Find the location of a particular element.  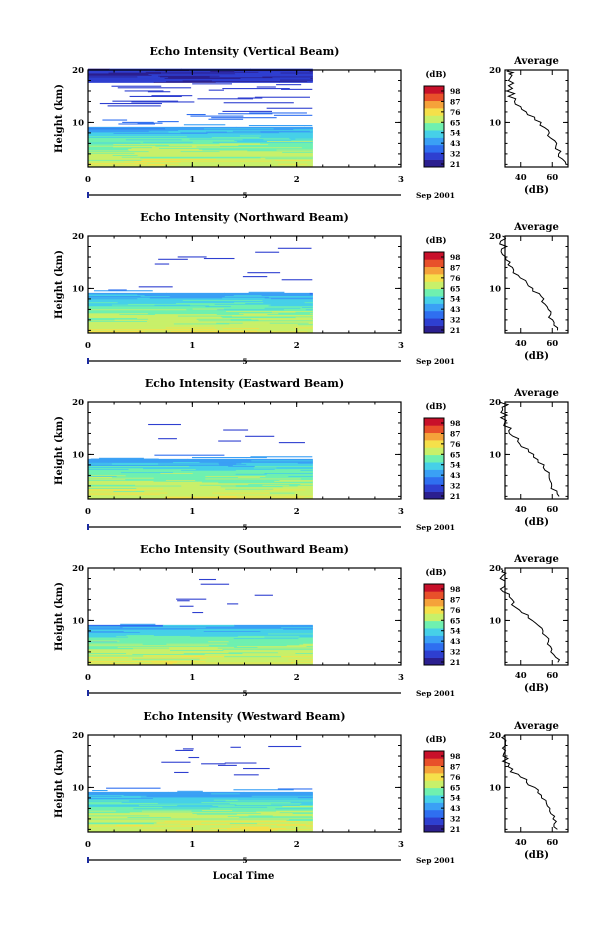

panel-title: Echo Intensity (Southward Beam) is located at coordinates (244, 549).